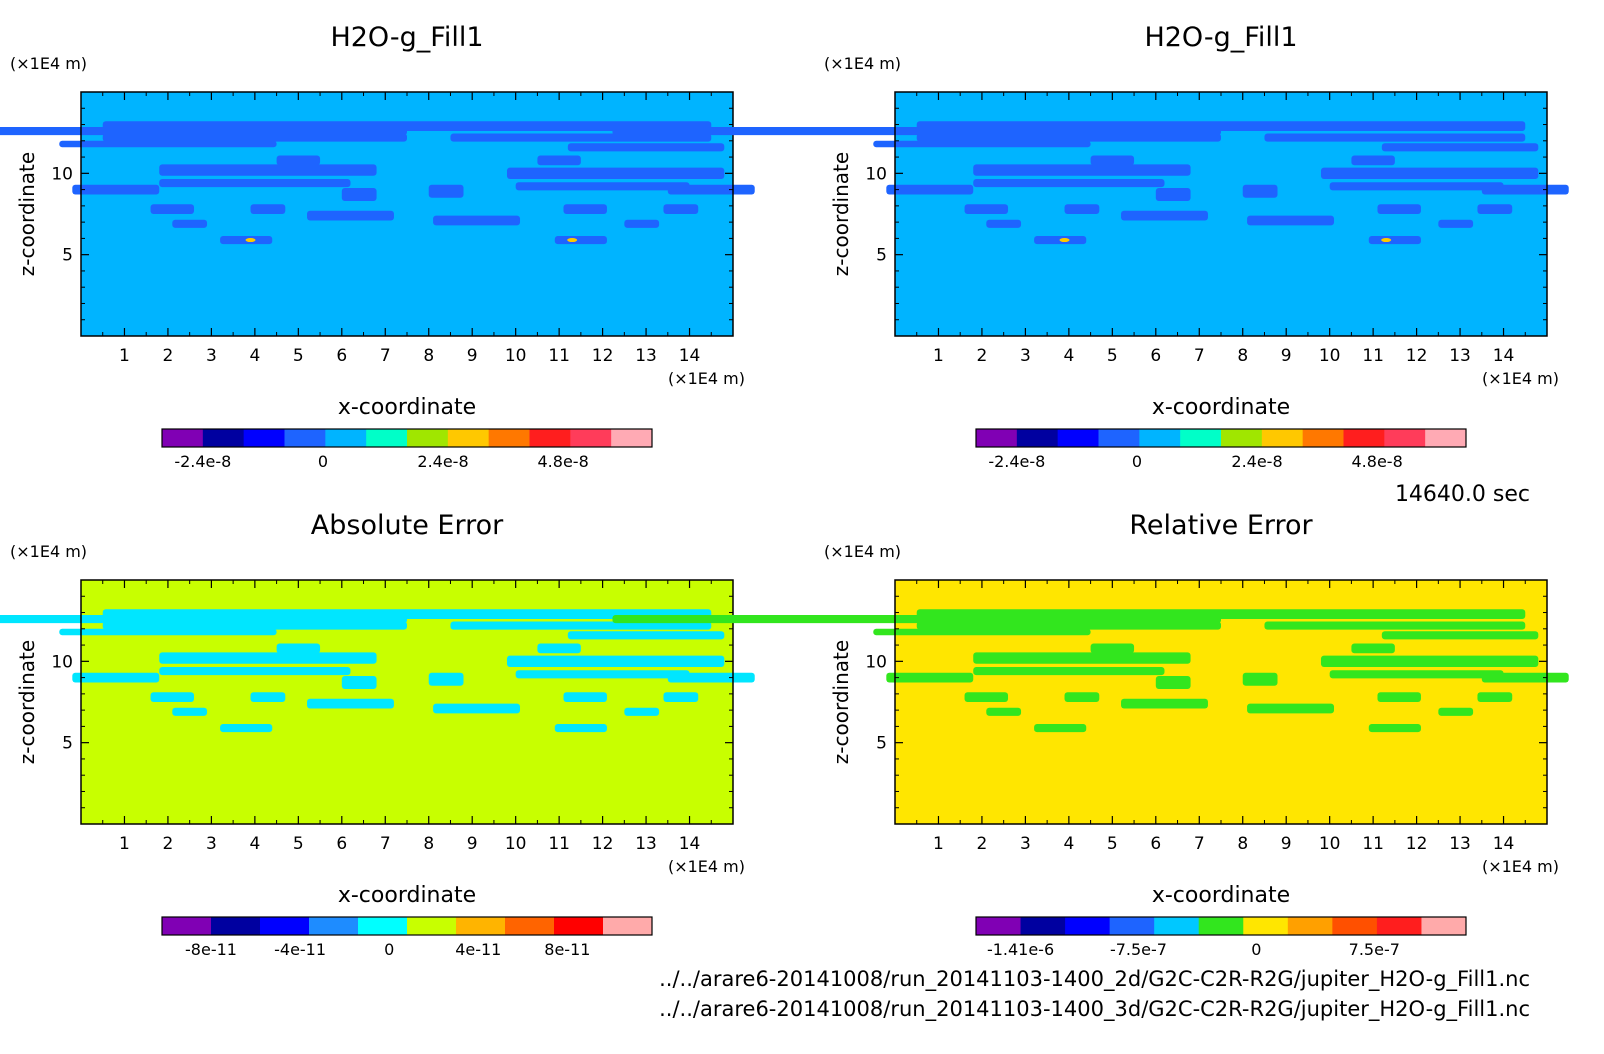 Image resolution: width=1604 pixels, height=1054 pixels. I want to click on colorbar-label: 2.4e-8, so click(442, 461).